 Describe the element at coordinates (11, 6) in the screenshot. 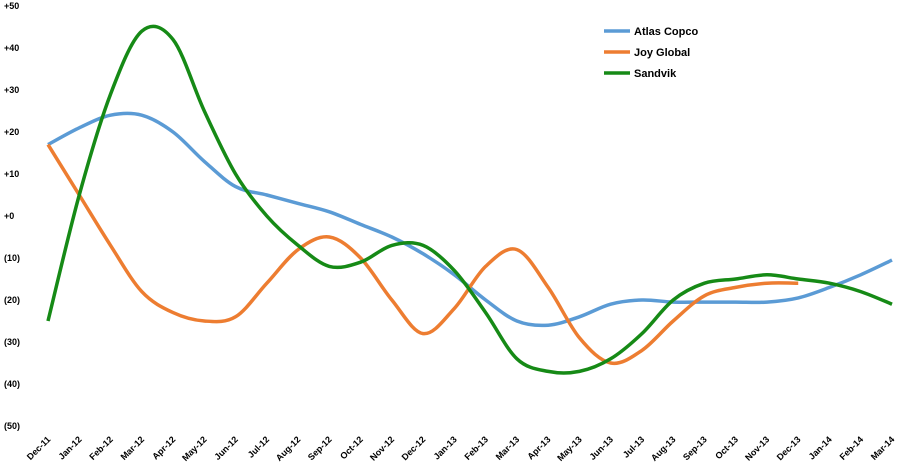

I see `y-tick-label: +50` at that location.